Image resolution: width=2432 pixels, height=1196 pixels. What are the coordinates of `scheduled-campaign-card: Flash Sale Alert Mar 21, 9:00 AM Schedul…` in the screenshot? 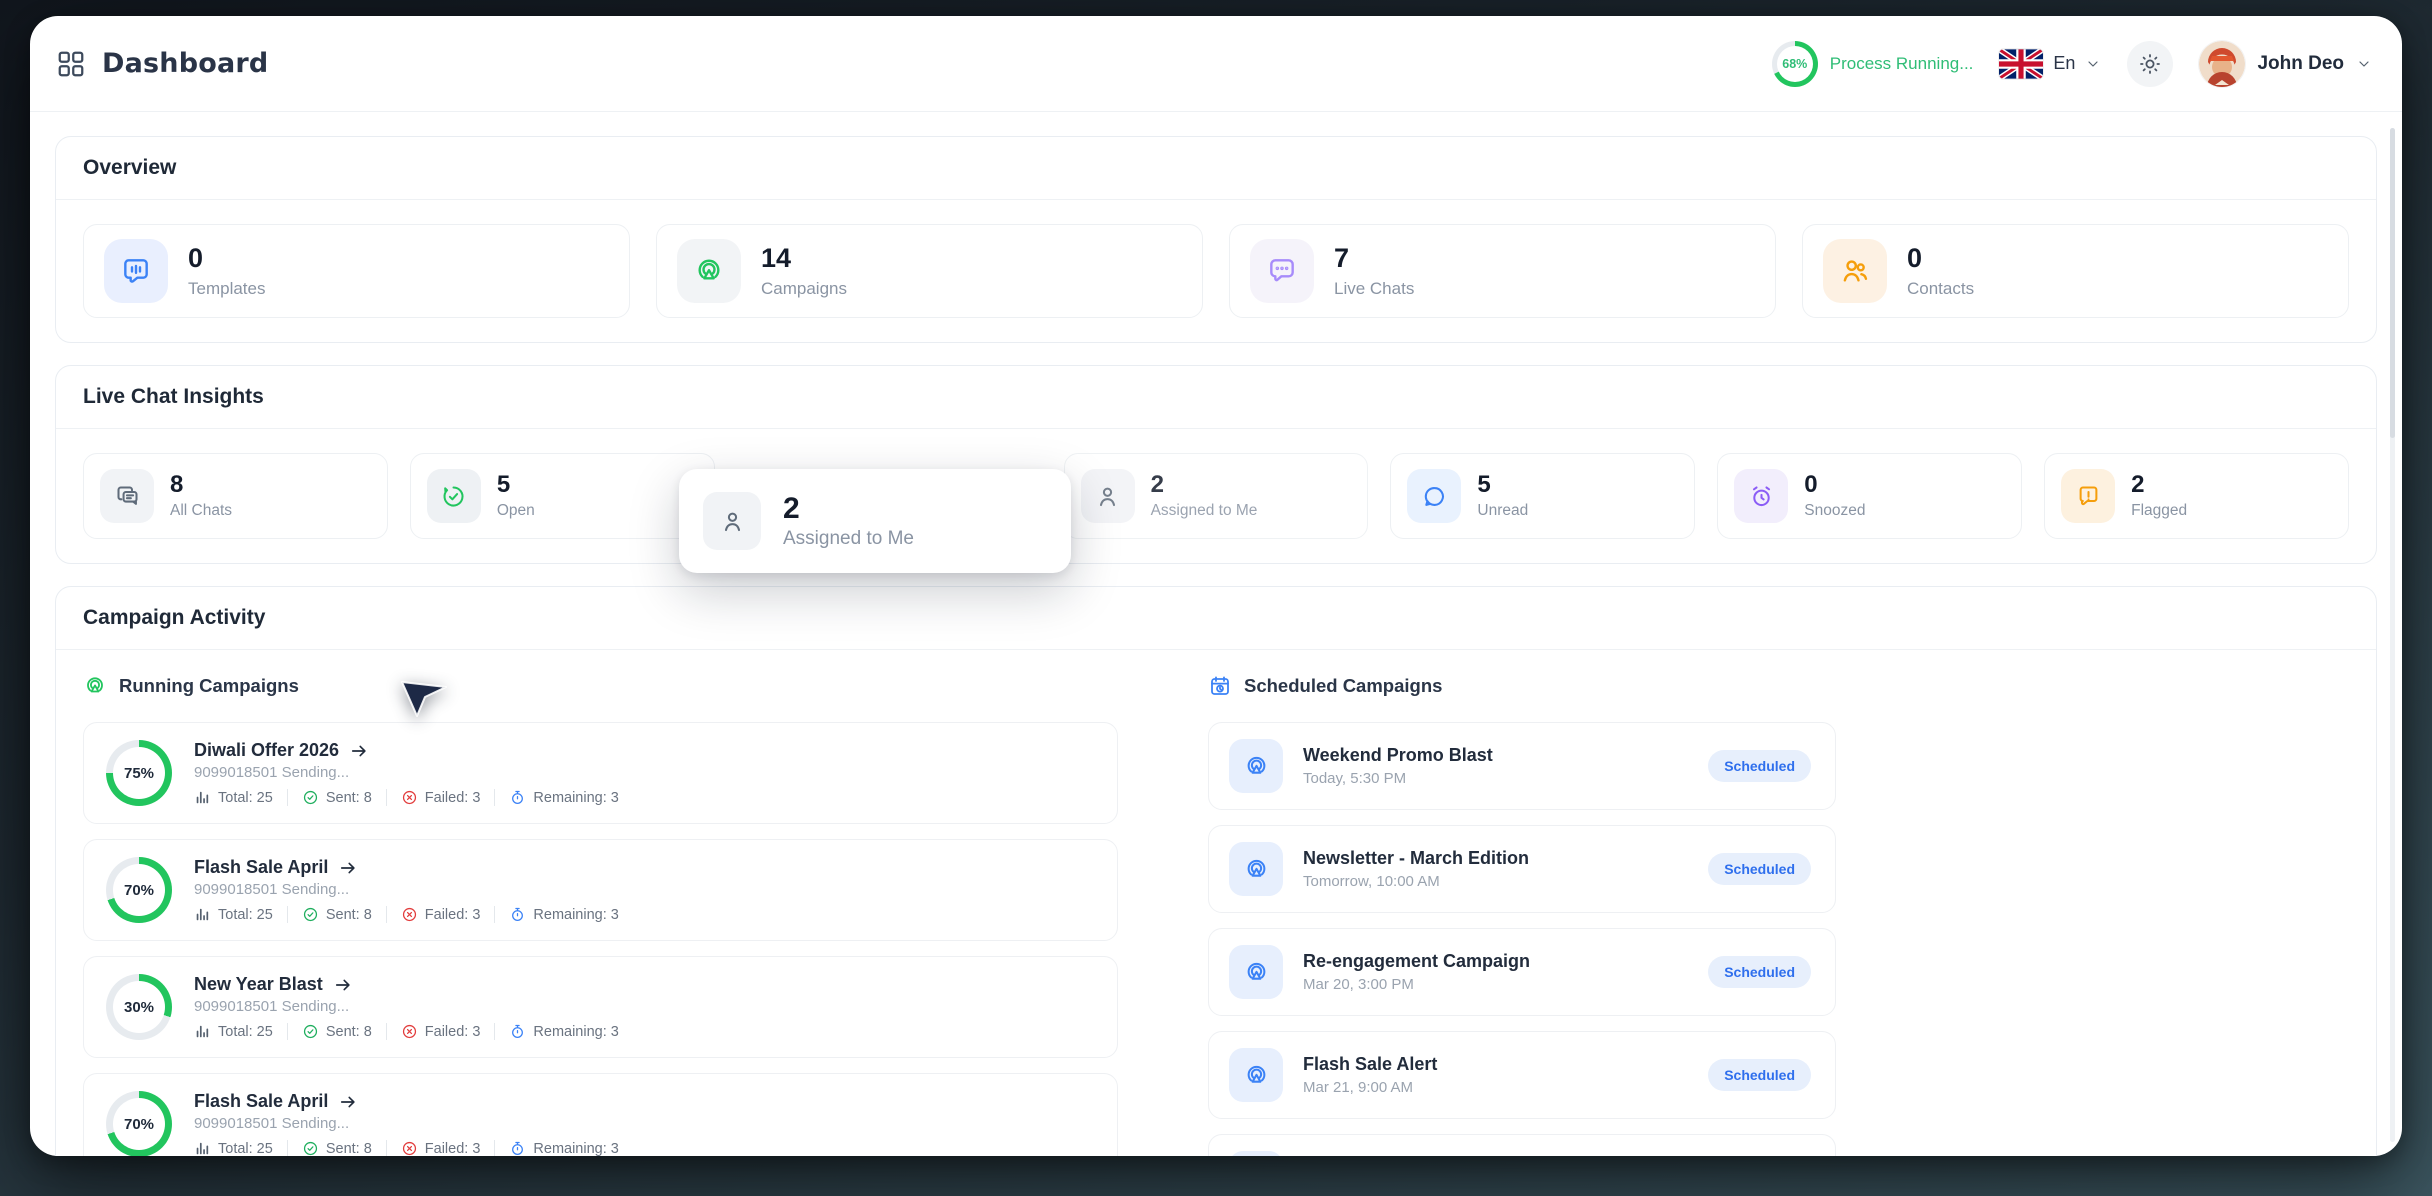 It's located at (1522, 1075).